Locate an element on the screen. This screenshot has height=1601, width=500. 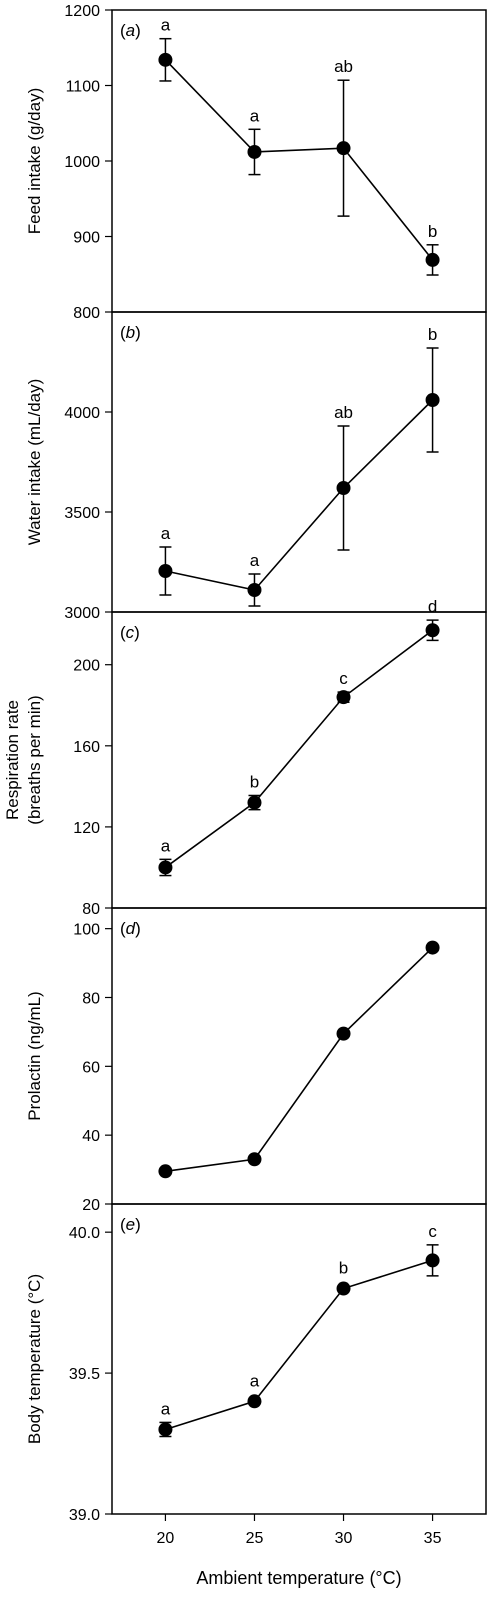
y-tick-label: 200 is located at coordinates (86, 666).